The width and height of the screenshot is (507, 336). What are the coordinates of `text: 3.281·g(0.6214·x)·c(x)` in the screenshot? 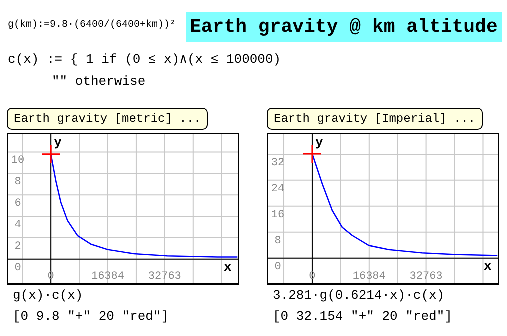 It's located at (359, 295).